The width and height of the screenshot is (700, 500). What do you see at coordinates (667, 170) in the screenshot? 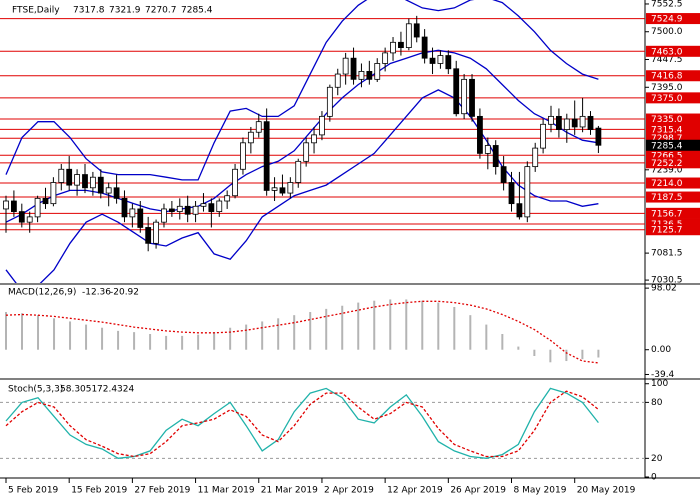
I see `y-tick-label: 7239.0` at bounding box center [667, 170].